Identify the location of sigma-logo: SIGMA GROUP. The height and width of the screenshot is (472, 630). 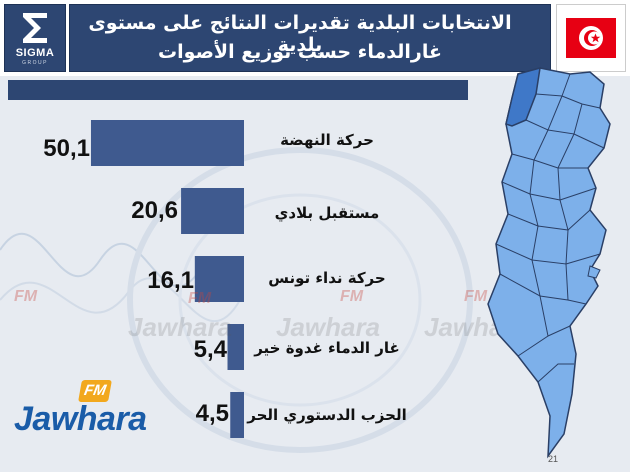
(35, 38).